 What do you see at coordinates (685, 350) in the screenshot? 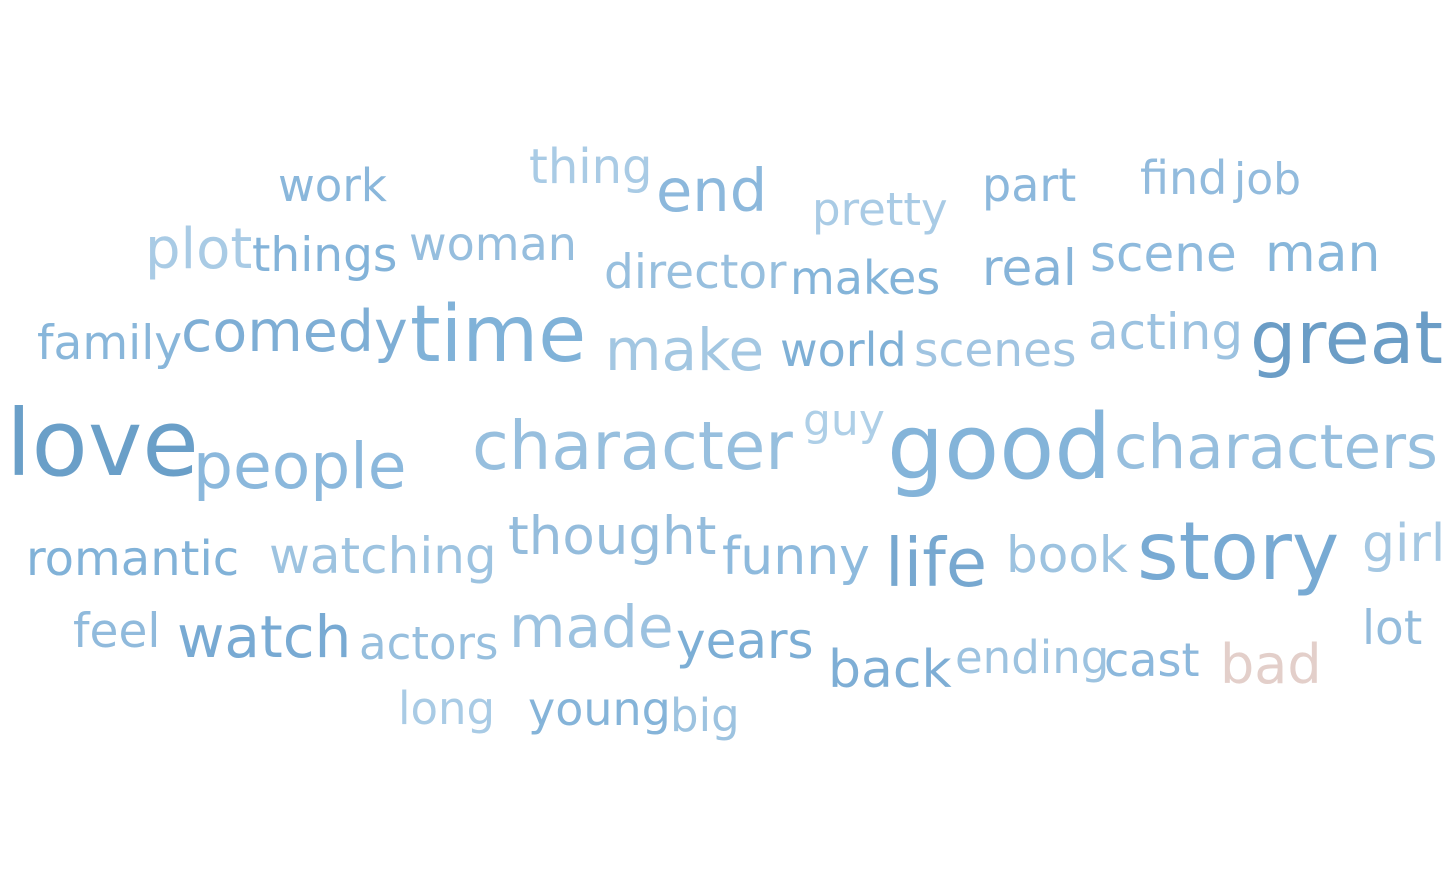
I see `word-make: make` at bounding box center [685, 350].